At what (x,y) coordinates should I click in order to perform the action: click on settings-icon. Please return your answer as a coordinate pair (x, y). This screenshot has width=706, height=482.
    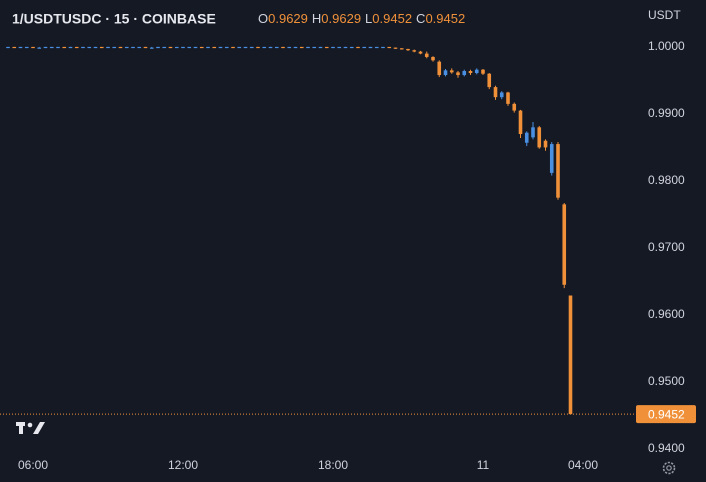
    Looking at the image, I should click on (669, 468).